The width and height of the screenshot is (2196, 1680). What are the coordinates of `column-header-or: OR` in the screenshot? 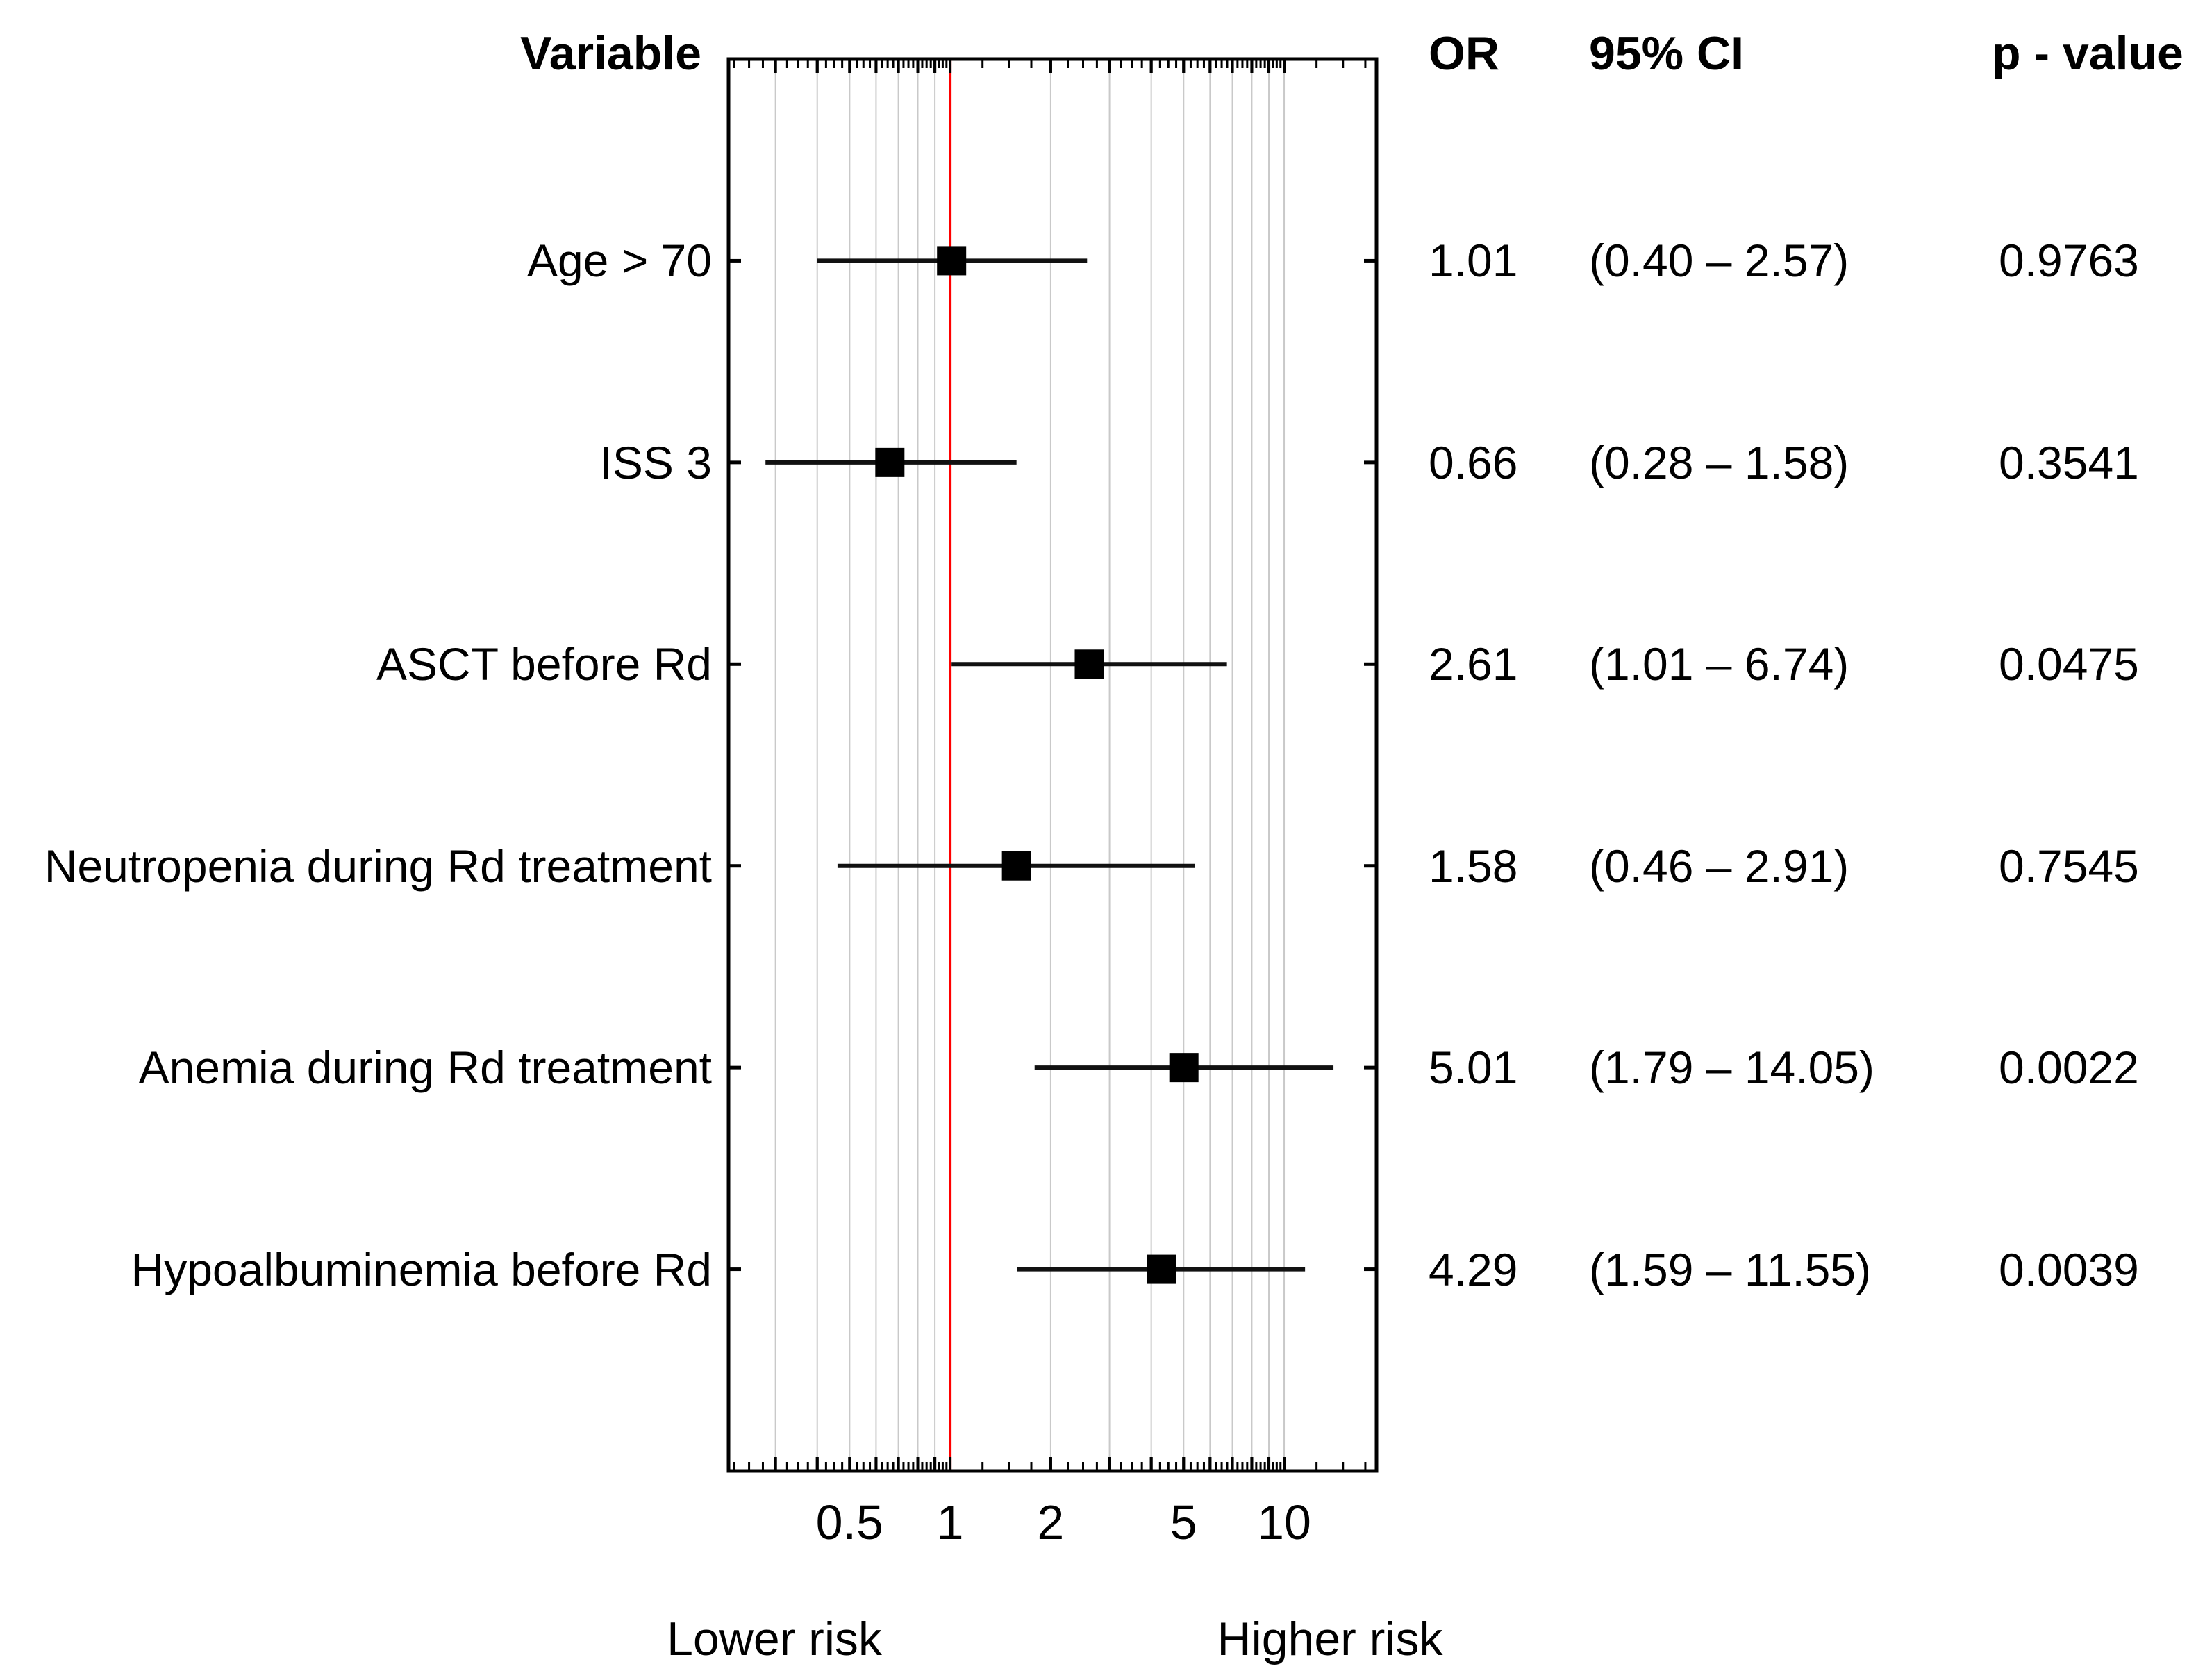 It's located at (1464, 53).